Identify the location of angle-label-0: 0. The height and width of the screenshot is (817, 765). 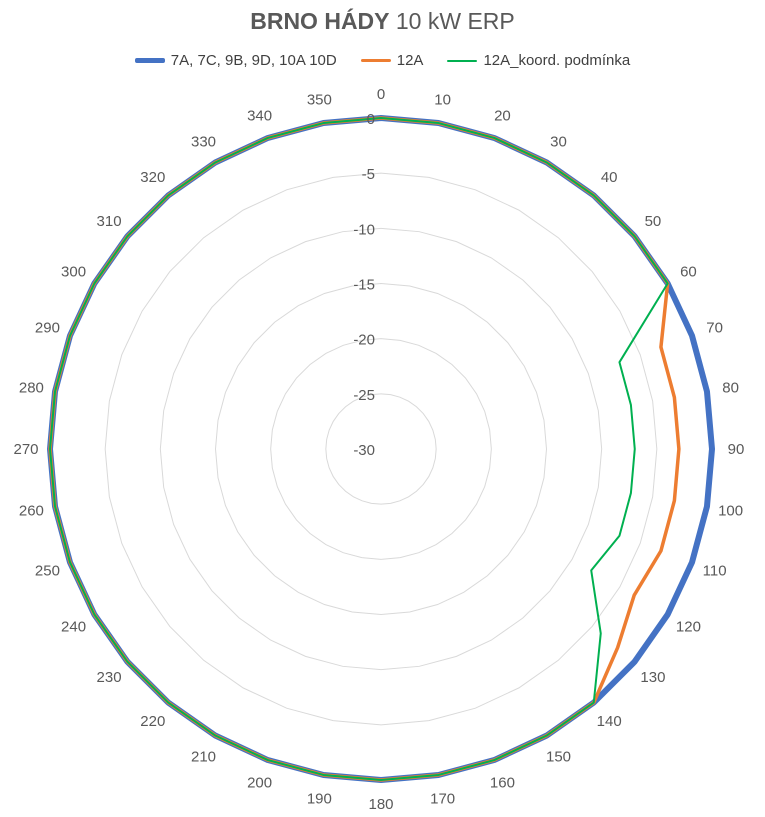
(381, 94).